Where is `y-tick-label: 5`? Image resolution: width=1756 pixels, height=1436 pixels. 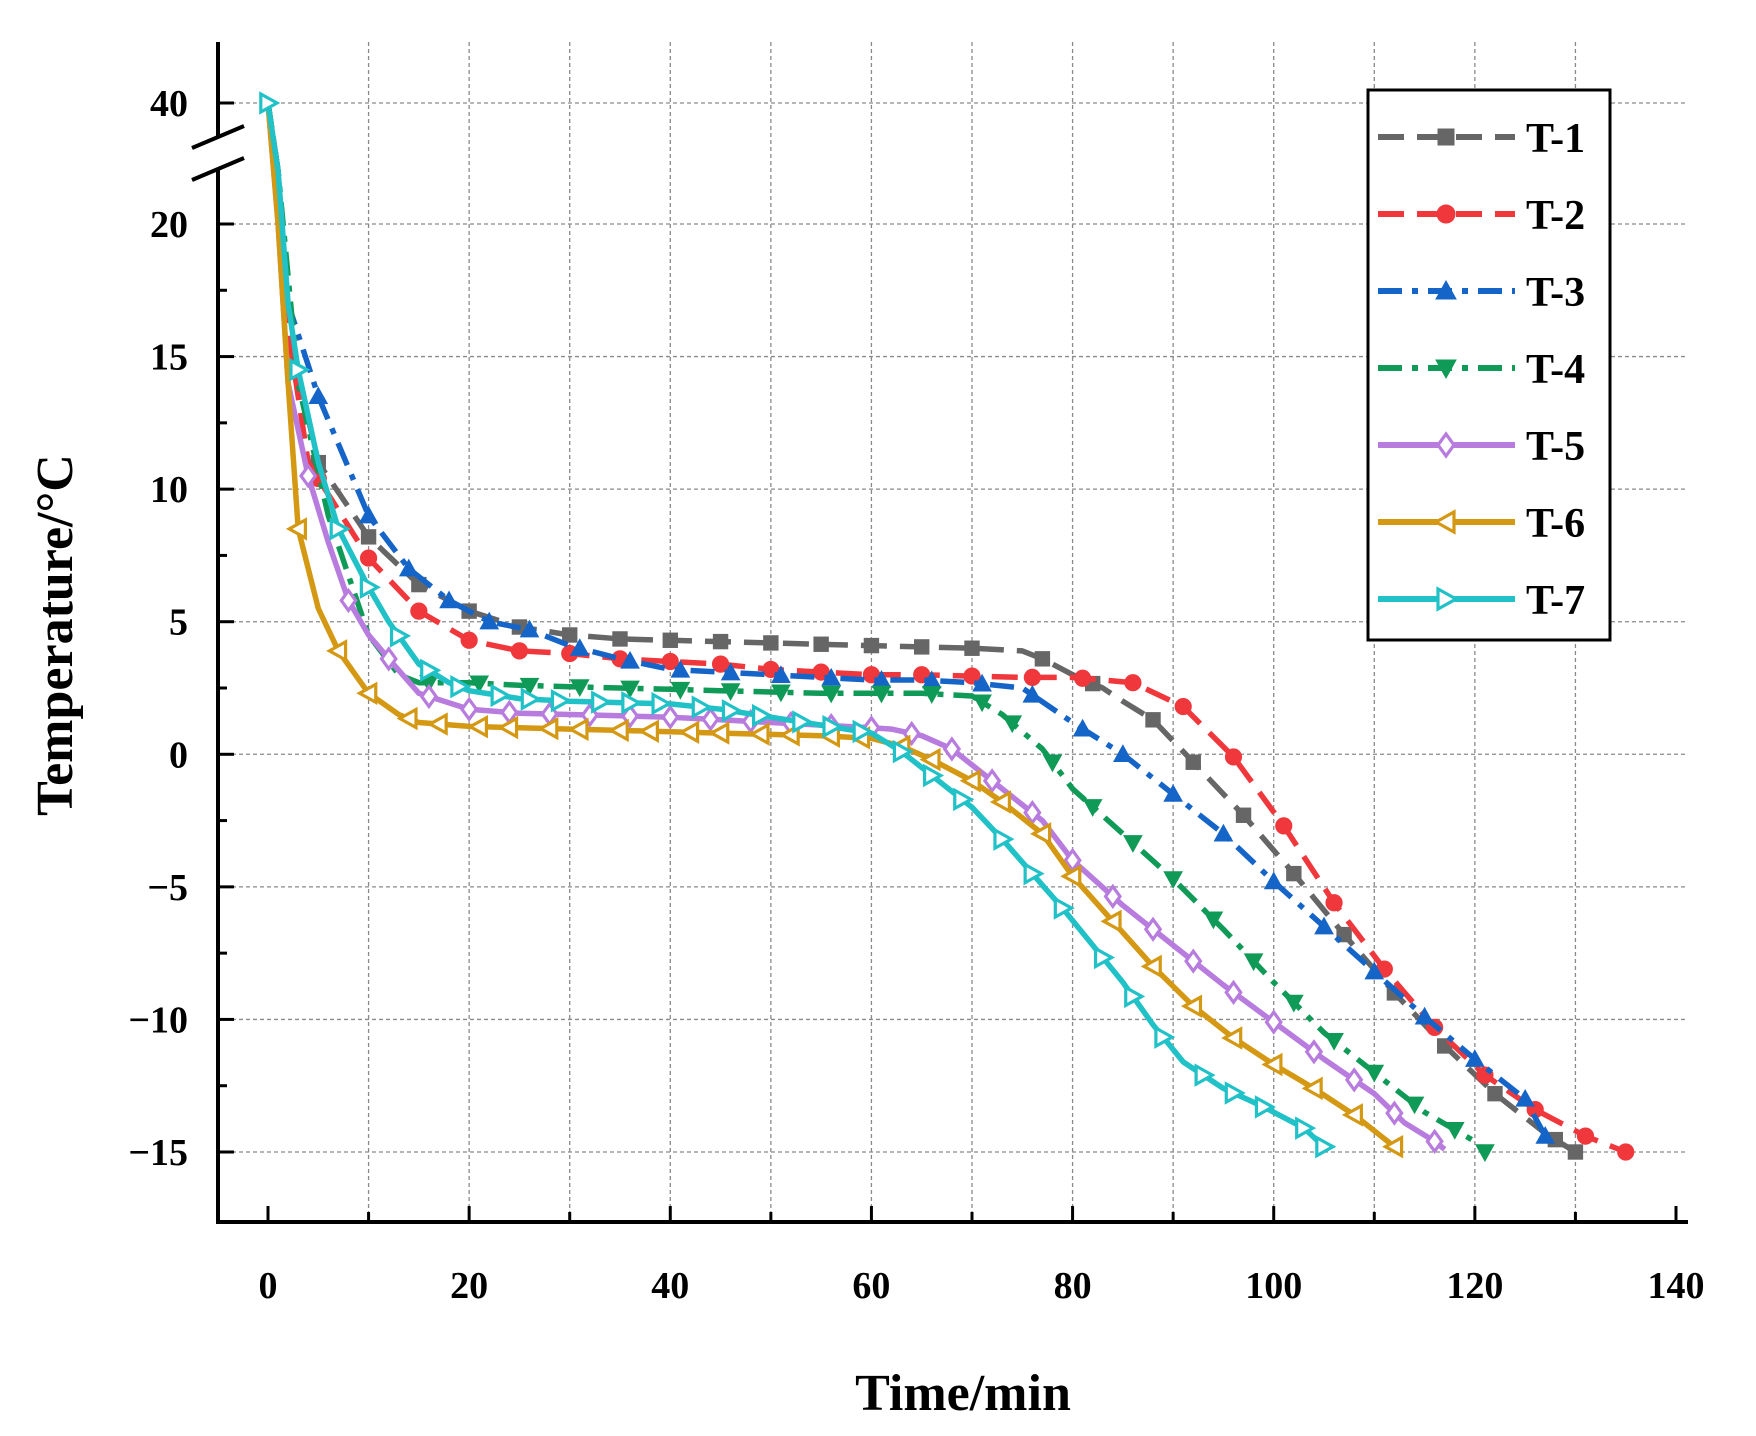
y-tick-label: 5 is located at coordinates (178, 623).